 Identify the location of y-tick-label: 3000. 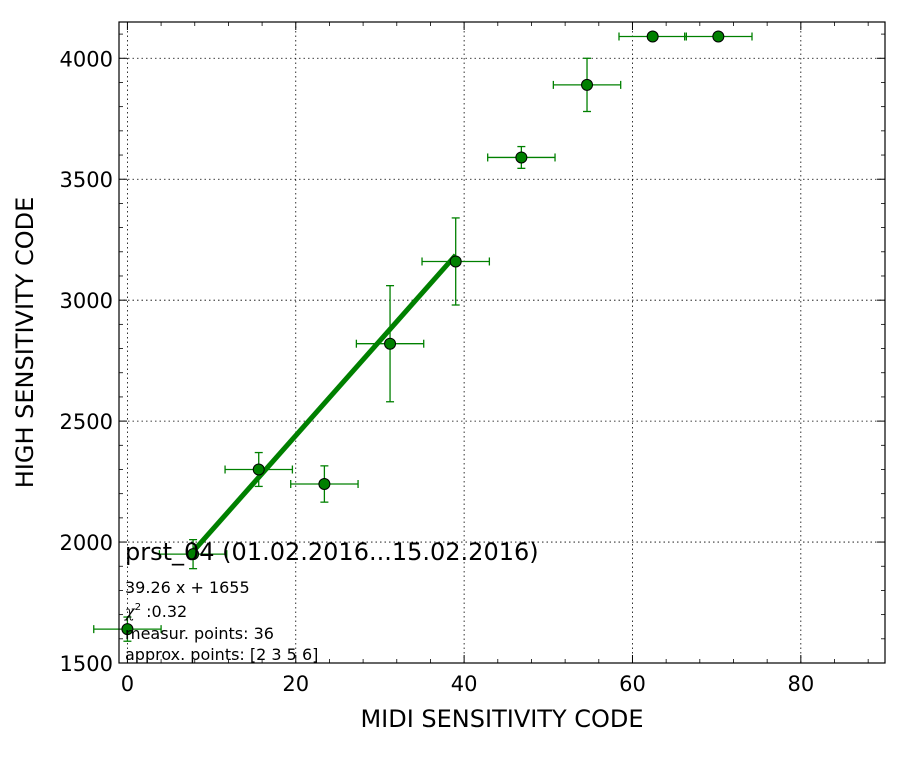
(86, 301).